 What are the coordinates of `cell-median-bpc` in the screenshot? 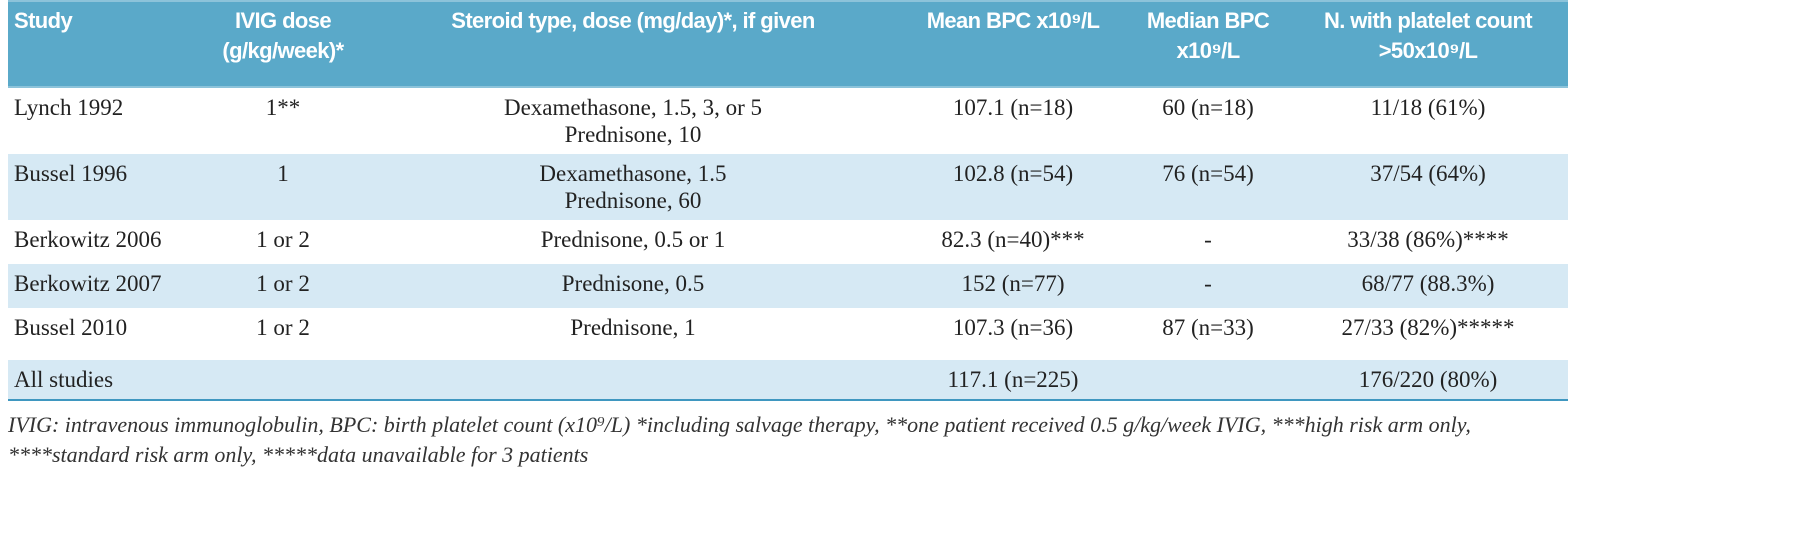 It's located at (1208, 380).